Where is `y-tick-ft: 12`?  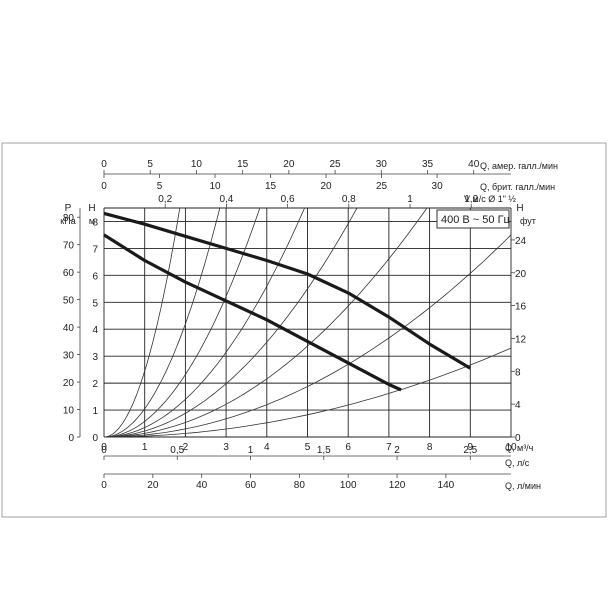 y-tick-ft: 12 is located at coordinates (521, 339).